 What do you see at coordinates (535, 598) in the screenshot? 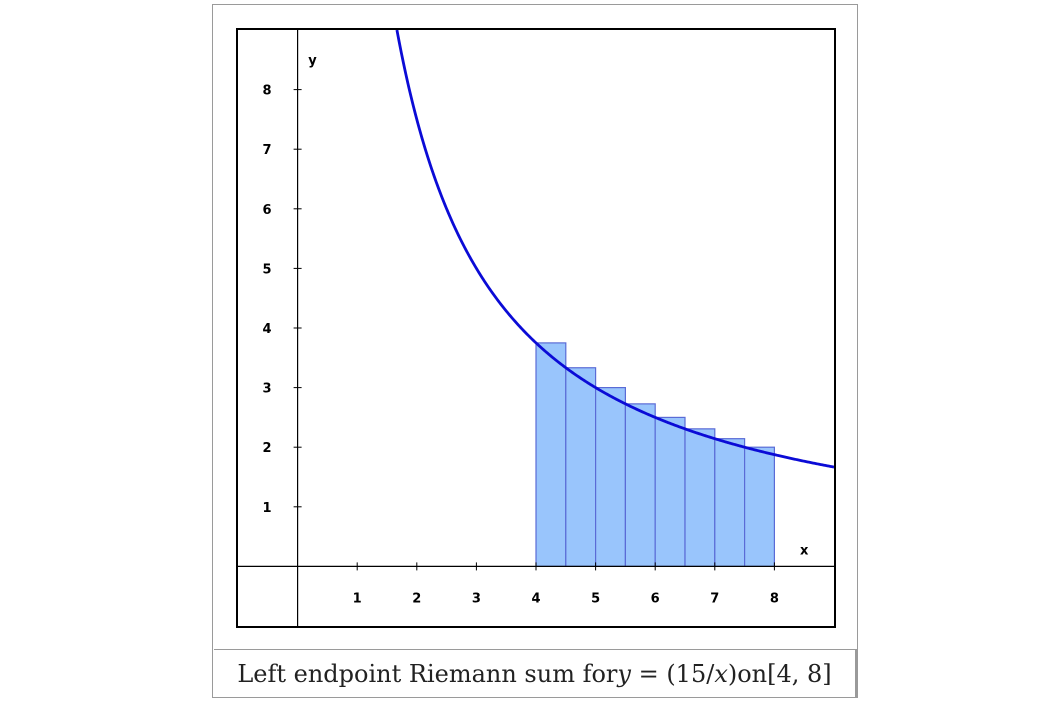
I see `x-tick-label-4: 4` at bounding box center [535, 598].